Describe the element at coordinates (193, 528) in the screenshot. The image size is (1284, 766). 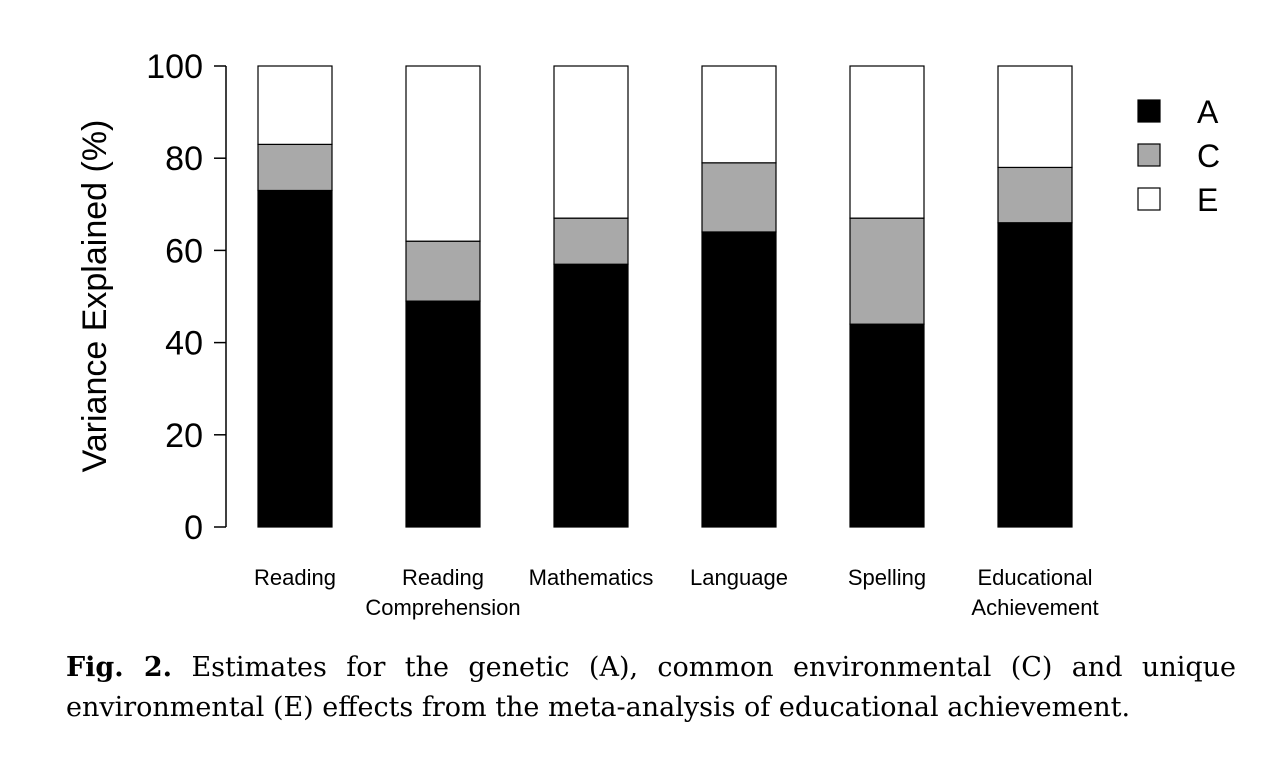
I see `y-tick-label: 0` at that location.